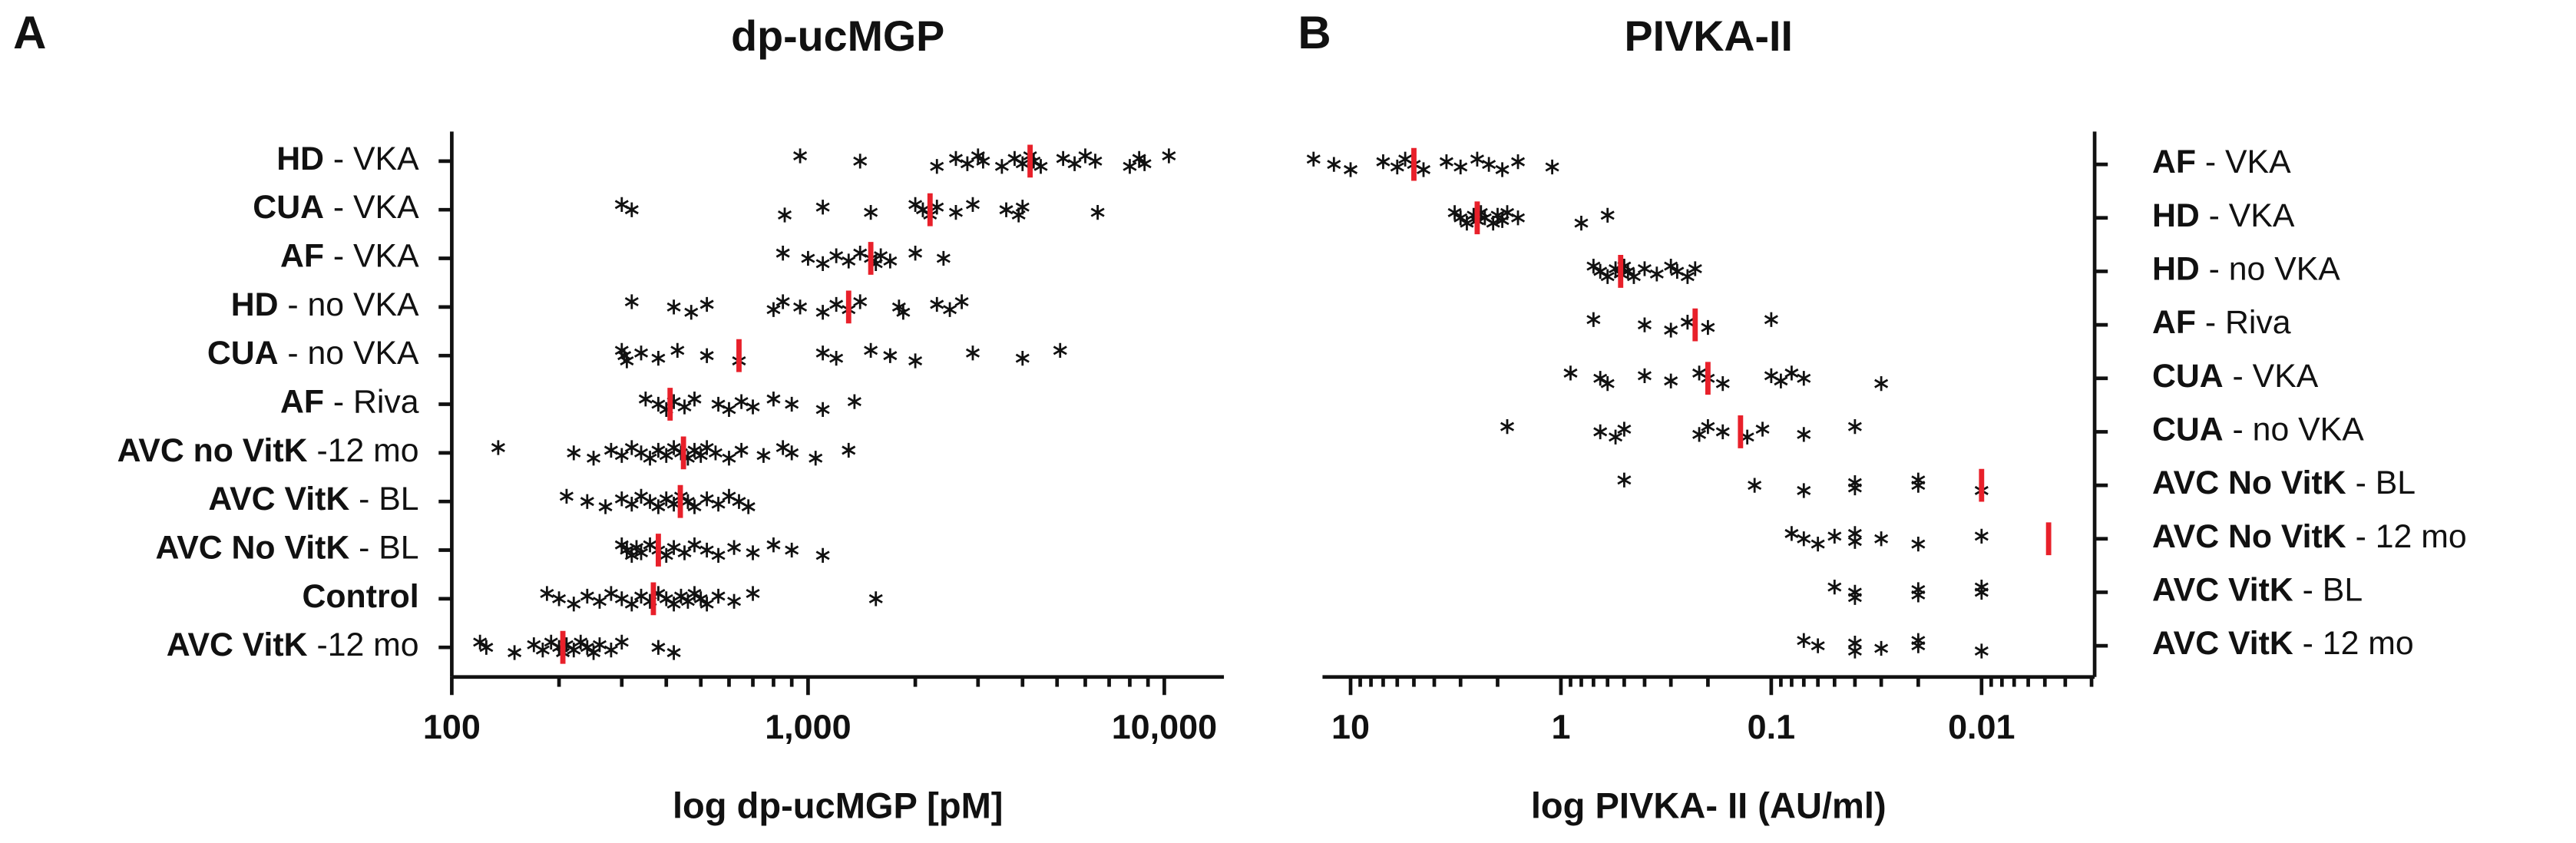 The width and height of the screenshot is (2576, 843). Describe the element at coordinates (1981, 726) in the screenshot. I see `x-tick-label: 0.01` at that location.